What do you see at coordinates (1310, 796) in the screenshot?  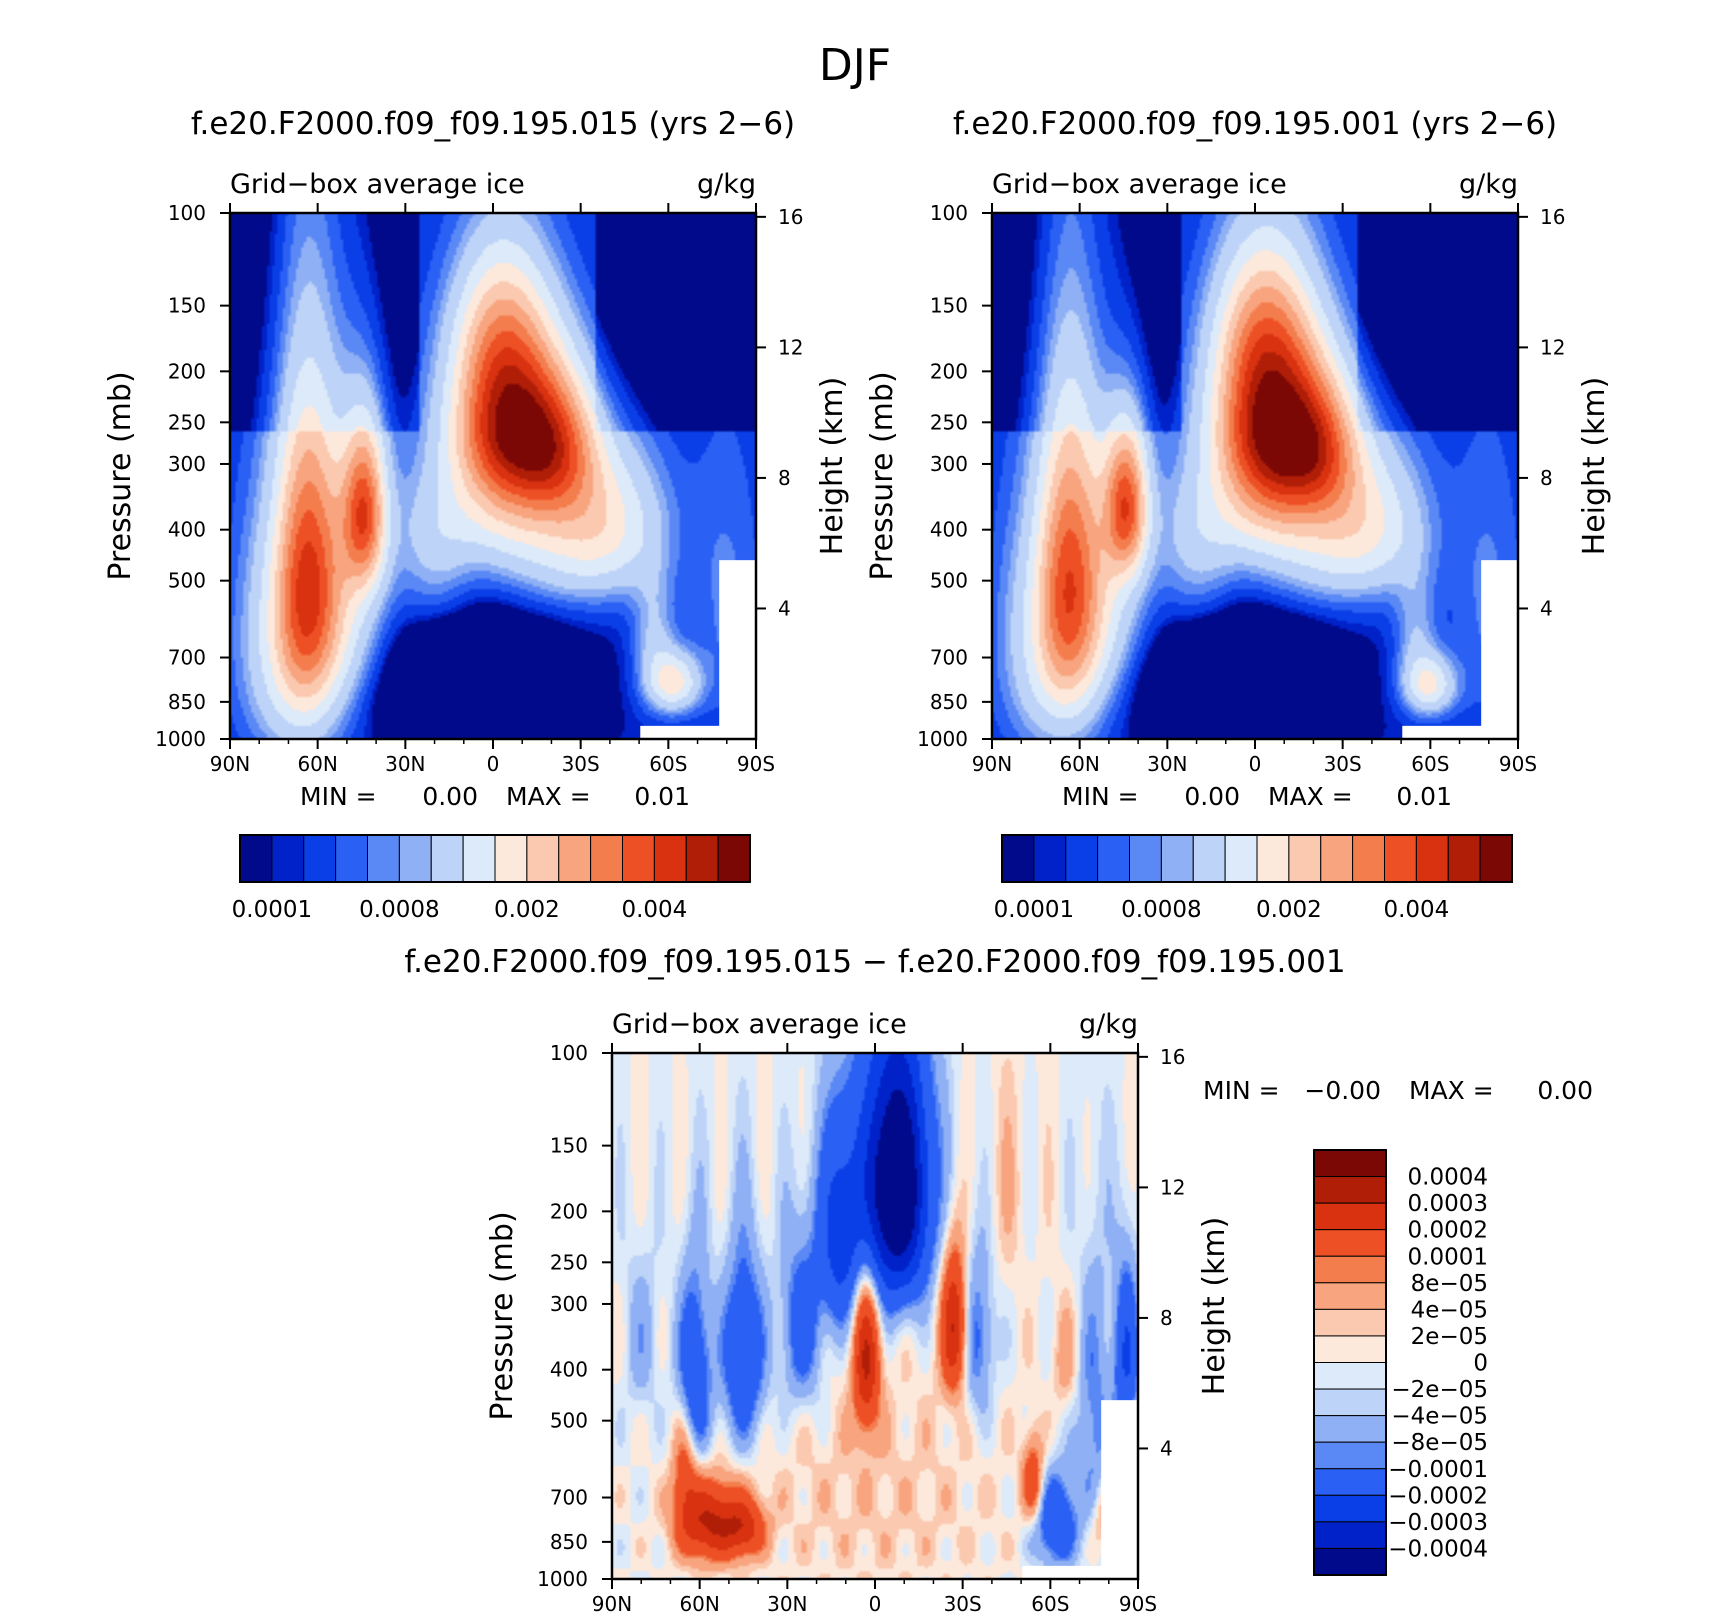 I see `max-label: MAX =` at bounding box center [1310, 796].